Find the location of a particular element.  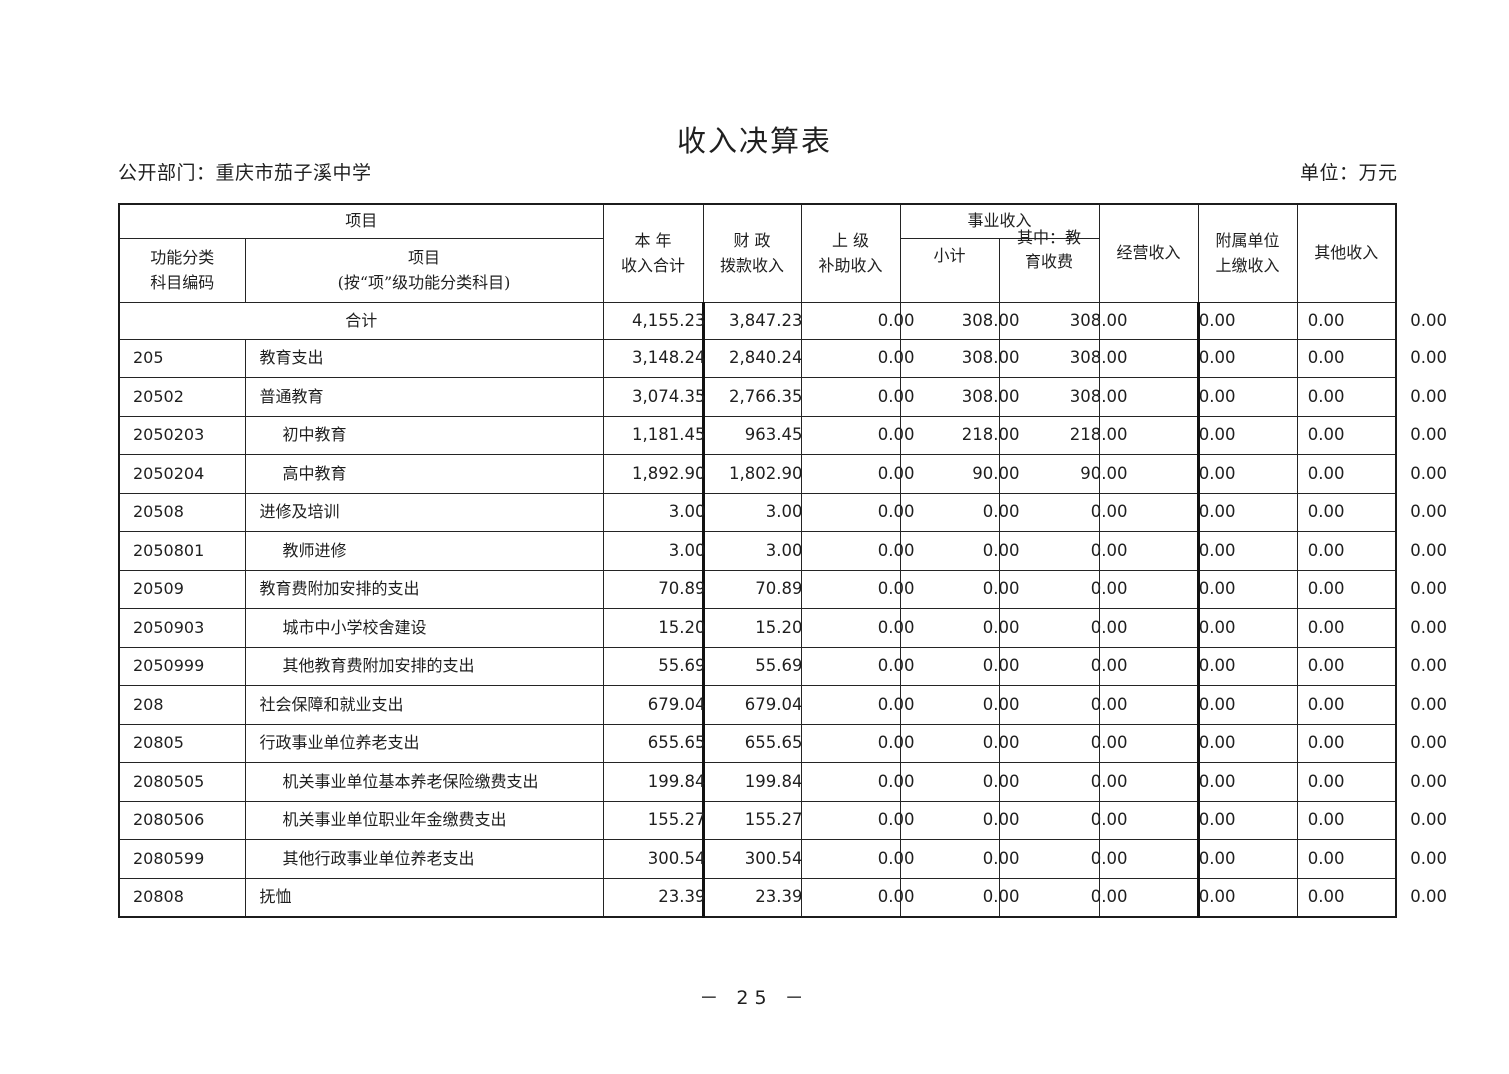

row-name: 抚恤 is located at coordinates (424, 897).